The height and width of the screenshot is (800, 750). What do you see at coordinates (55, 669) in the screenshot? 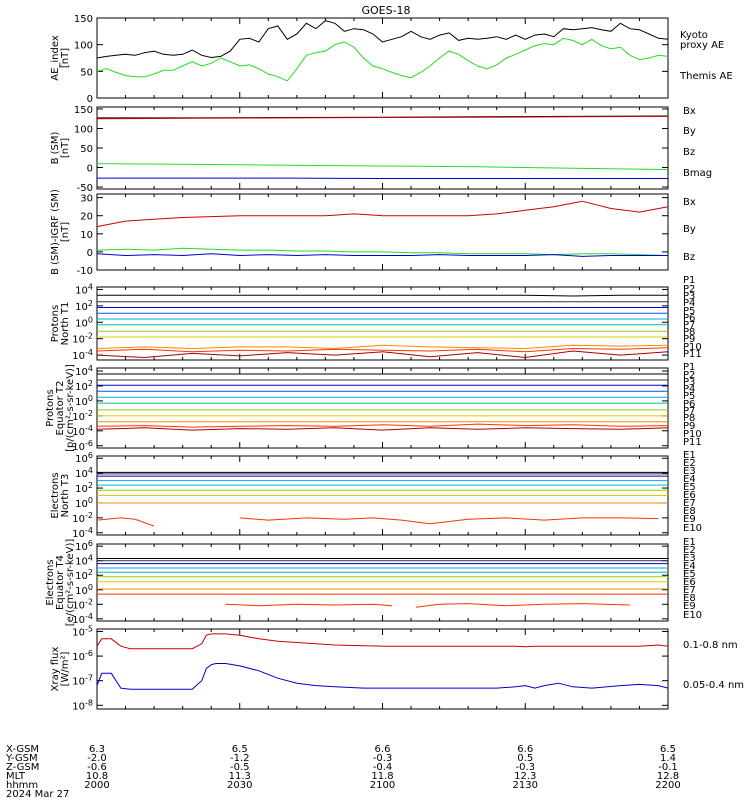
I see `y-axis-label: Xray flux` at bounding box center [55, 669].